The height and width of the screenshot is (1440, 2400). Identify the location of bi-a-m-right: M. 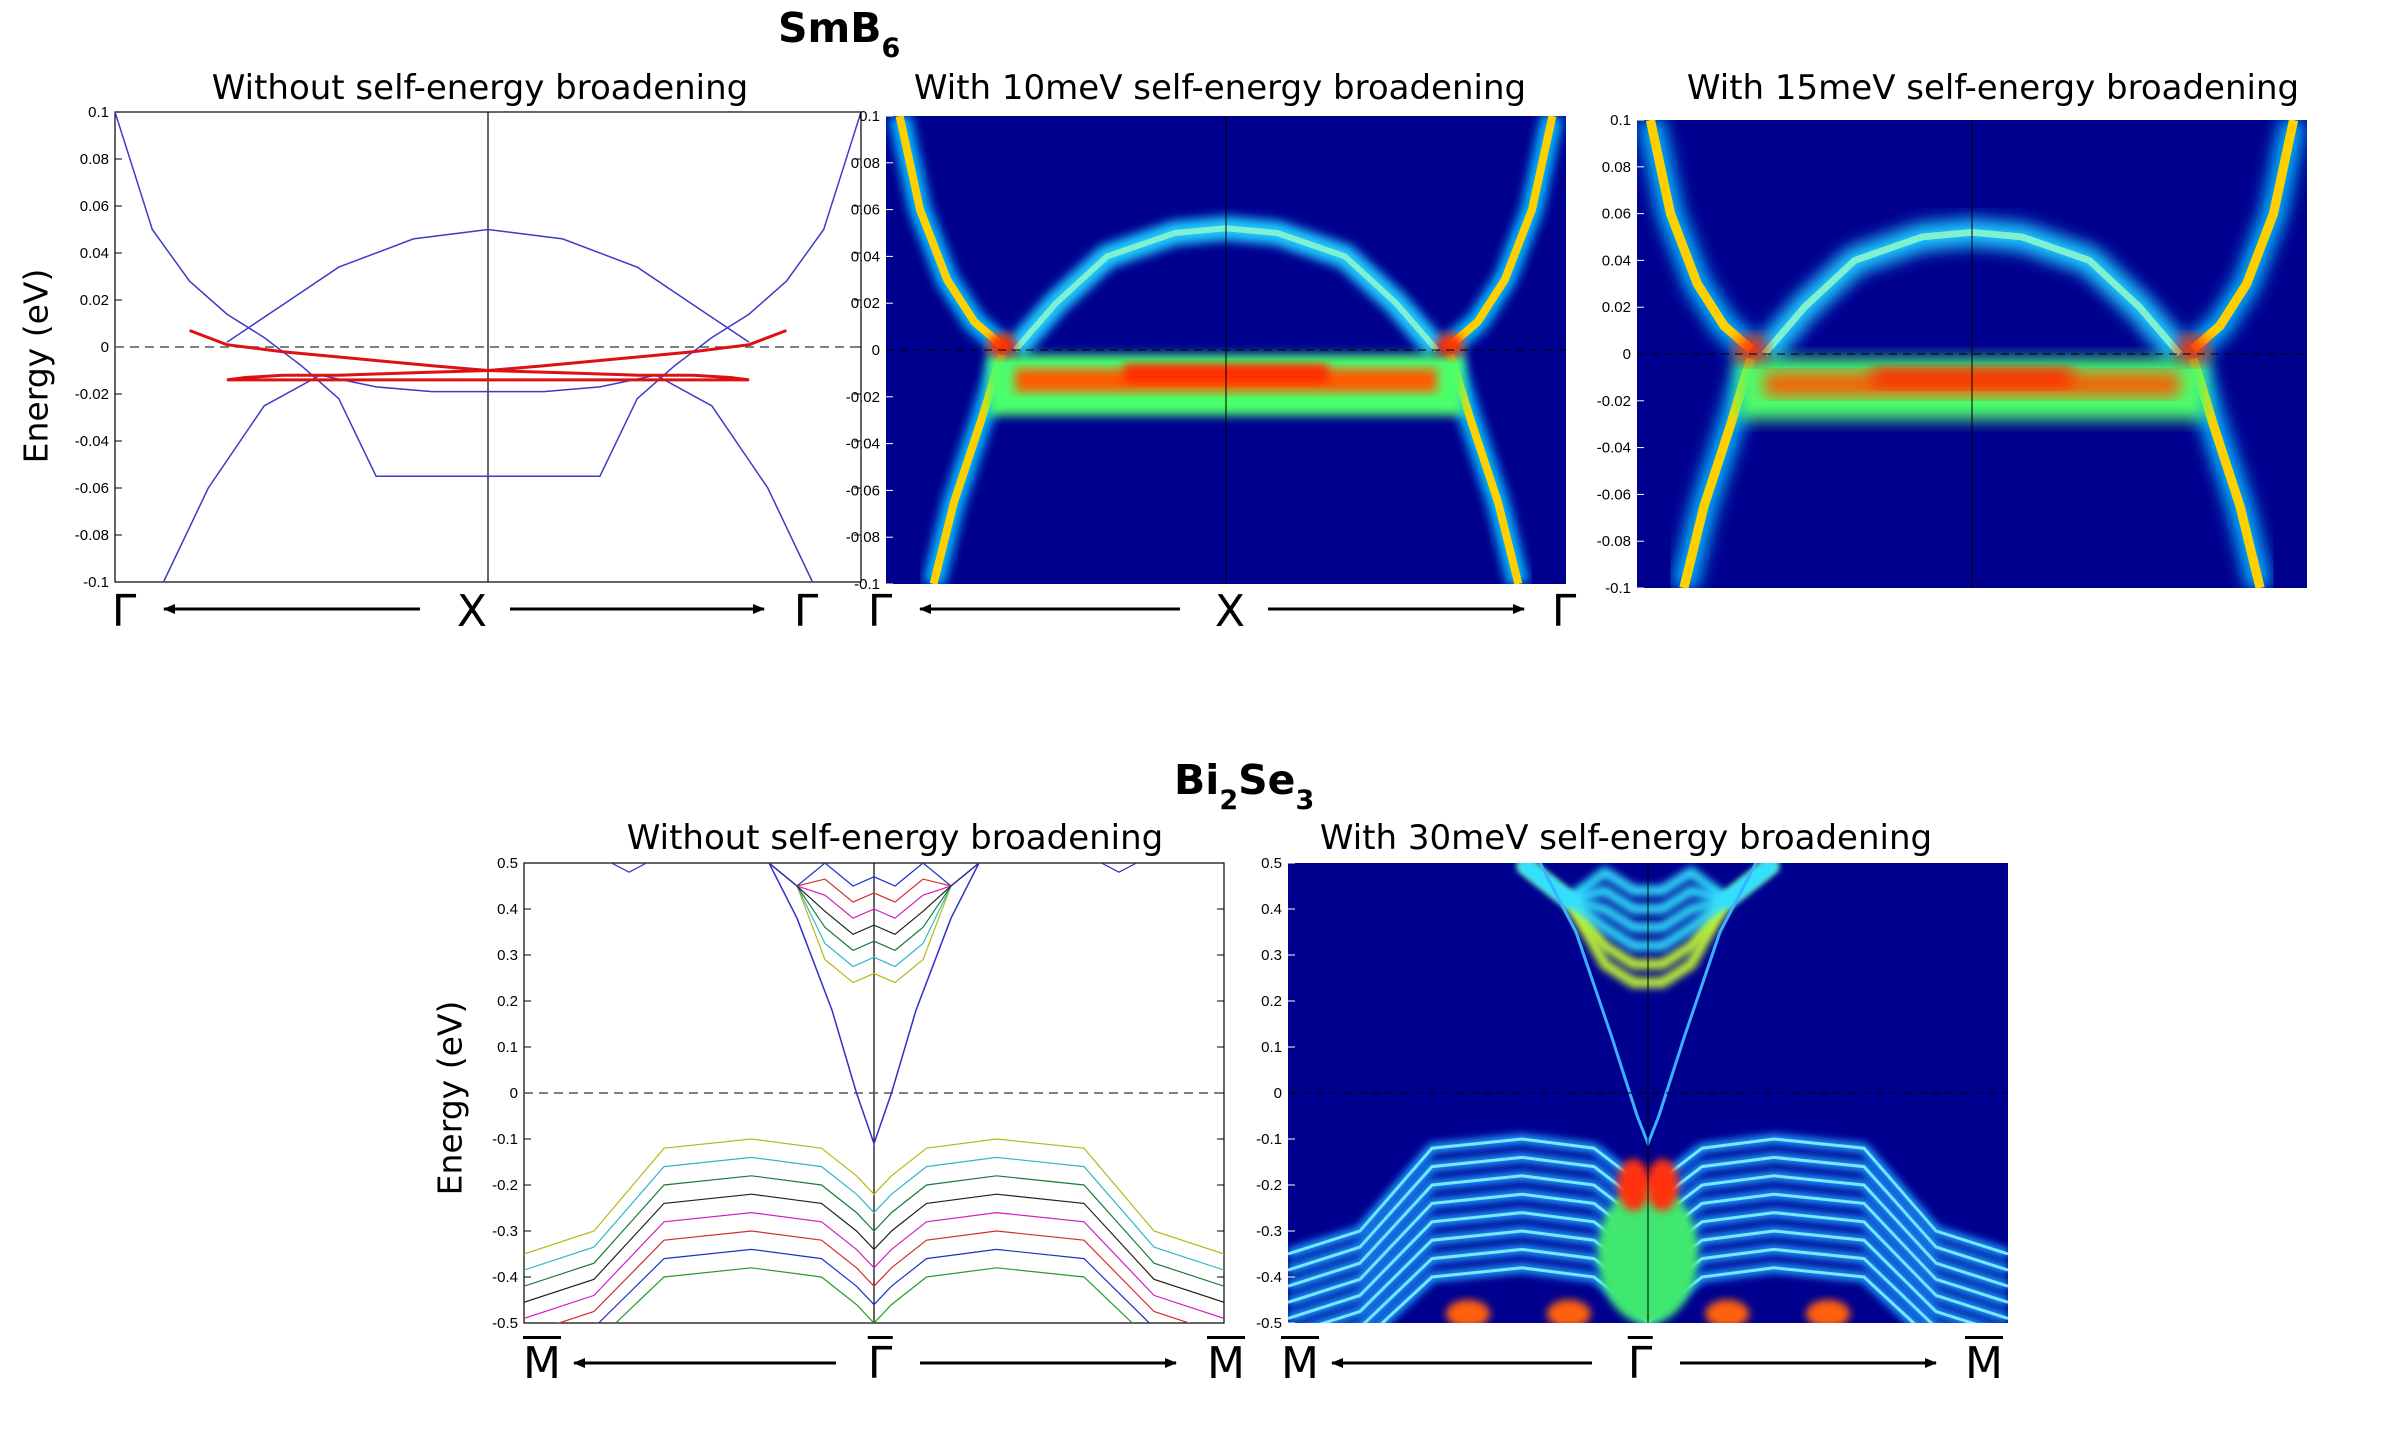
(1226, 1362).